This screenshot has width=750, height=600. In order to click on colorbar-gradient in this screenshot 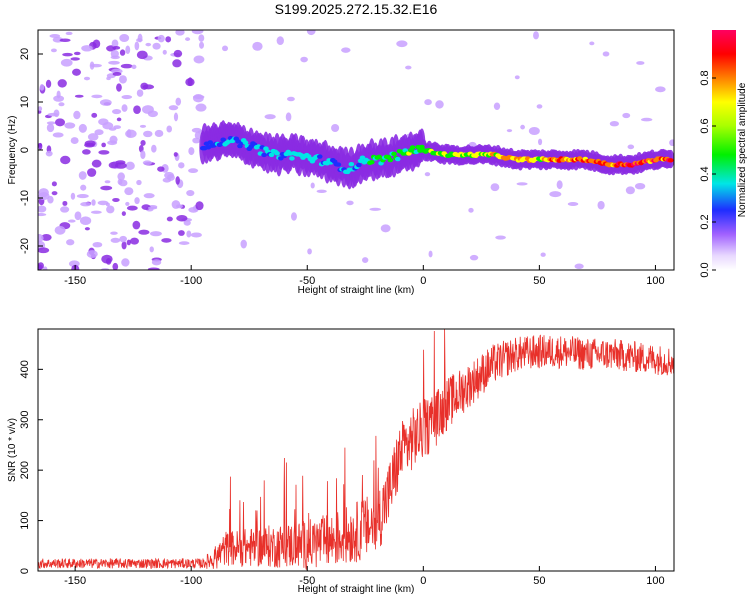, I will do `click(724, 150)`.